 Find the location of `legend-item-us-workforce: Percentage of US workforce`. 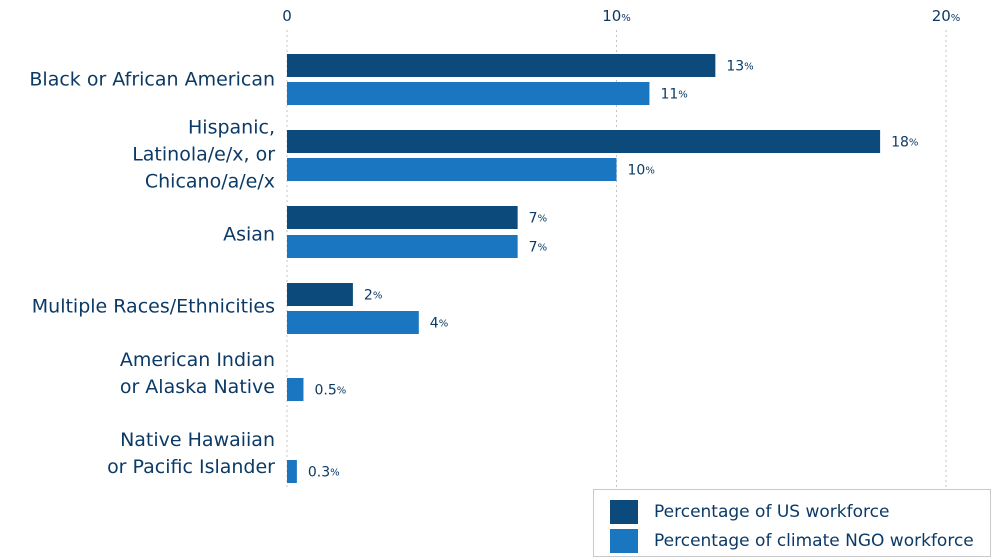

legend-item-us-workforce: Percentage of US workforce is located at coordinates (749, 512).